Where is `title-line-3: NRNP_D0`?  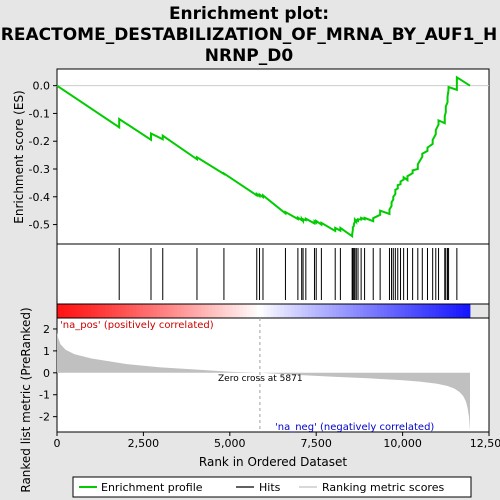
title-line-3: NRNP_D0 is located at coordinates (249, 56).